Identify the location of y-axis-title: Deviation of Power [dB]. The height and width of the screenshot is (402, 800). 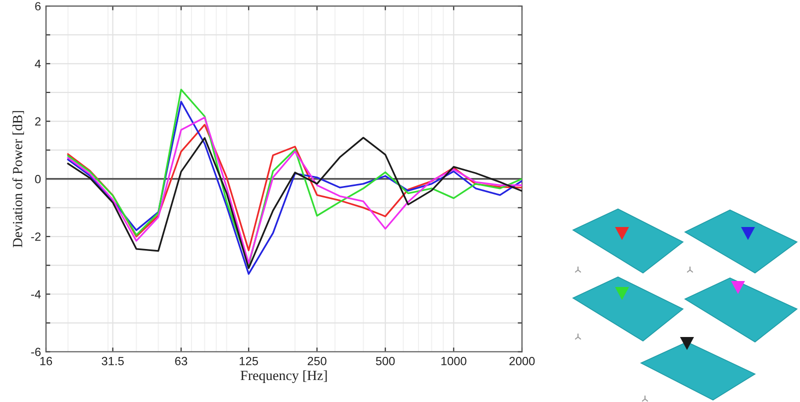
(18, 179).